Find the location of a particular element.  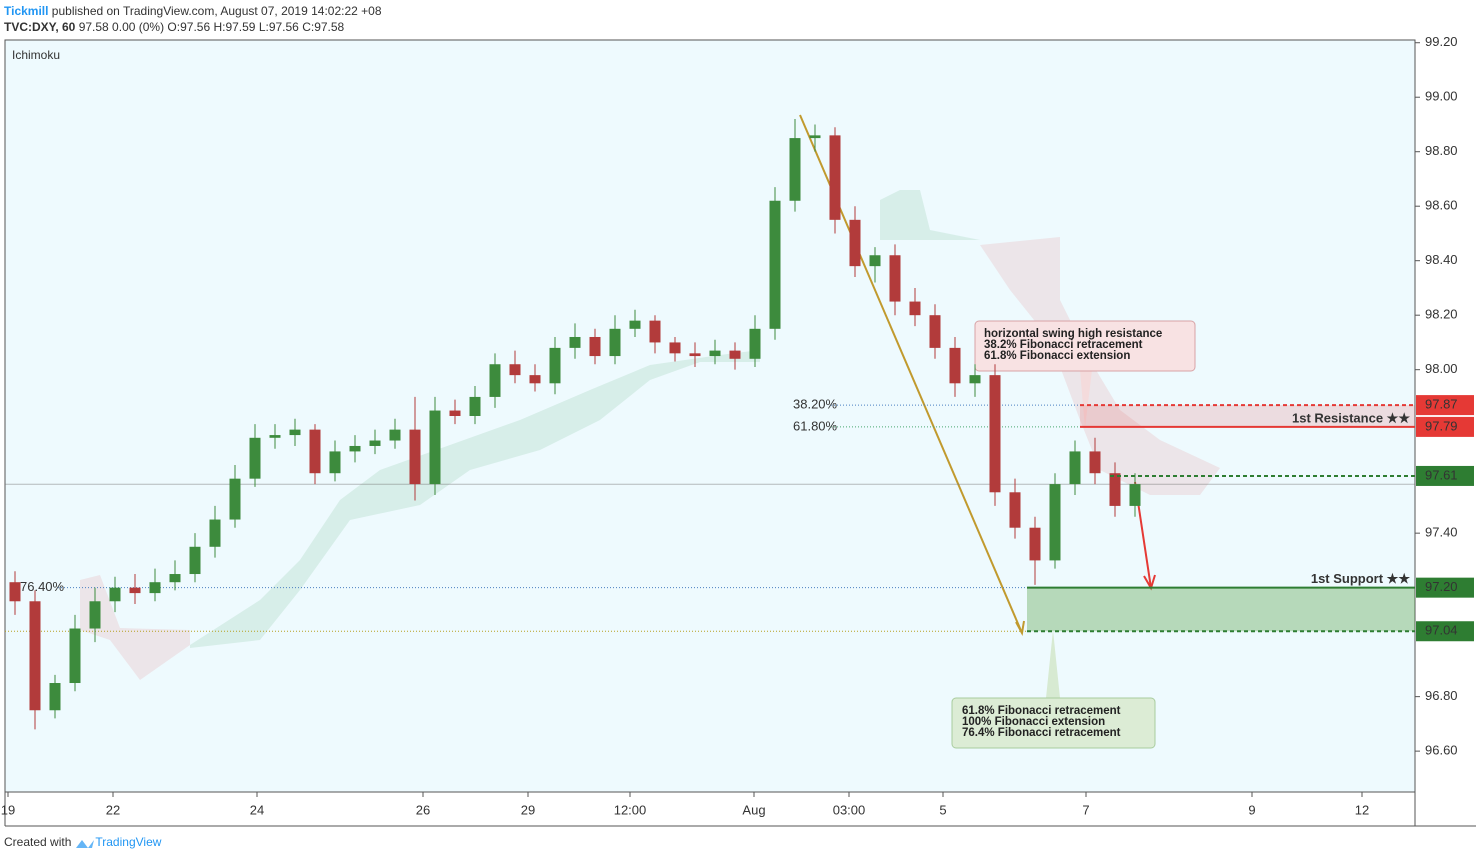

y-tick-label: 97.40 is located at coordinates (1441, 532).